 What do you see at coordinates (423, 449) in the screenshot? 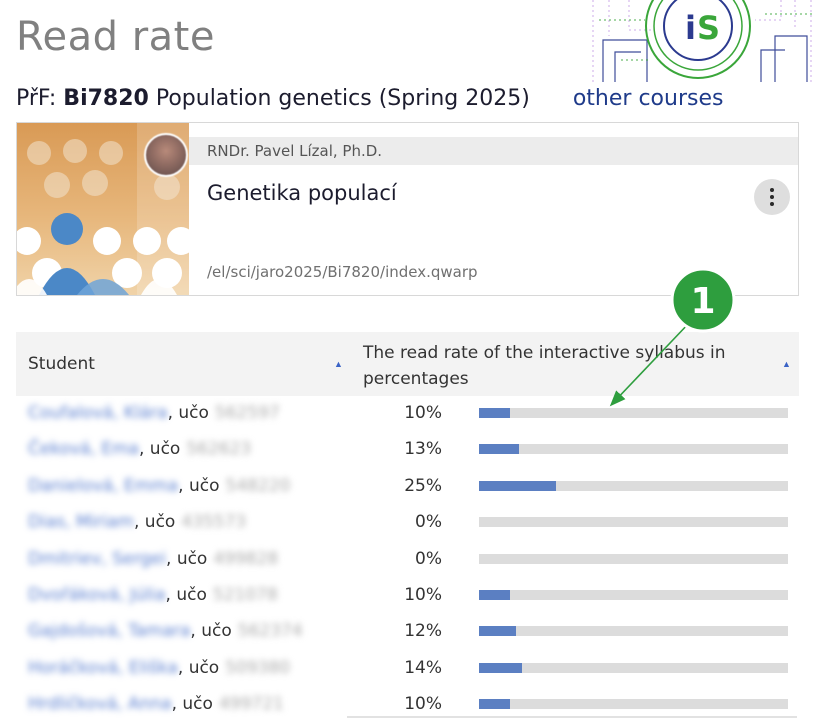
I see `read-rate-value: 13%` at bounding box center [423, 449].